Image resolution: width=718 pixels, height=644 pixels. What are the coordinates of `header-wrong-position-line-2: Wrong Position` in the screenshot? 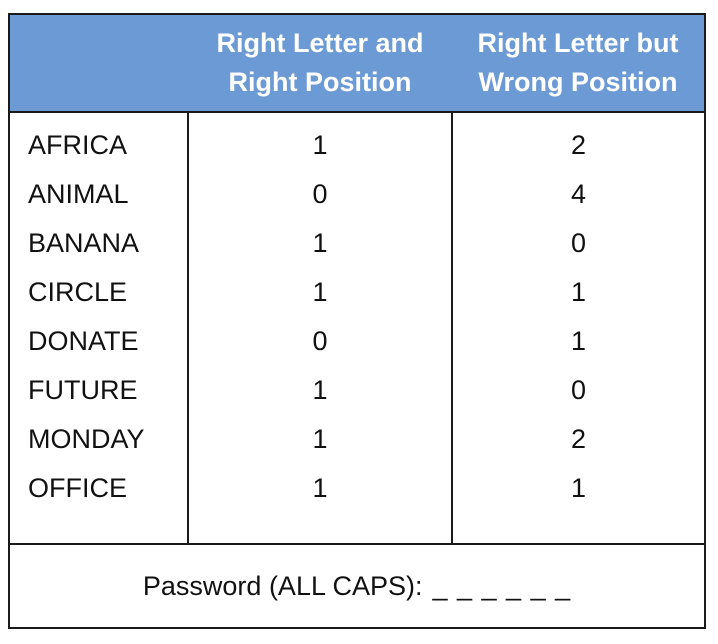 It's located at (578, 82).